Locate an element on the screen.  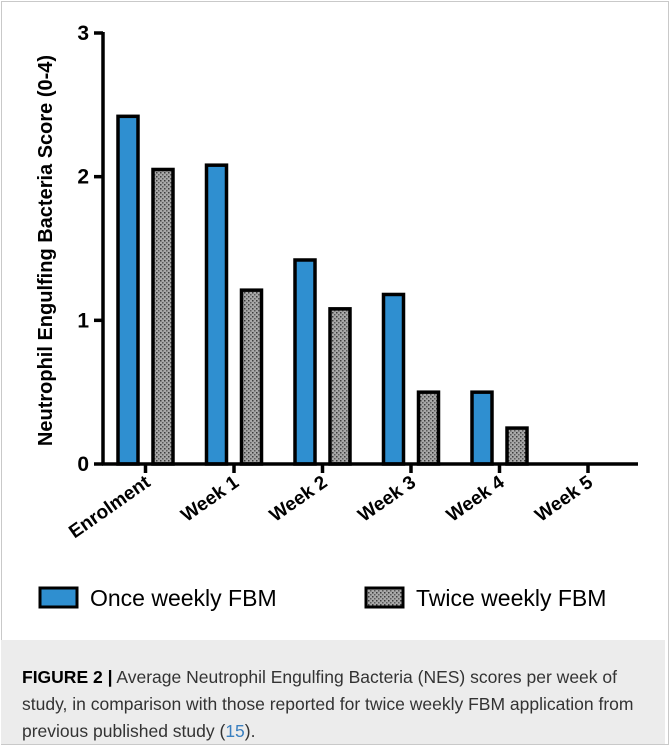
legend-swatch-once is located at coordinates (58, 597).